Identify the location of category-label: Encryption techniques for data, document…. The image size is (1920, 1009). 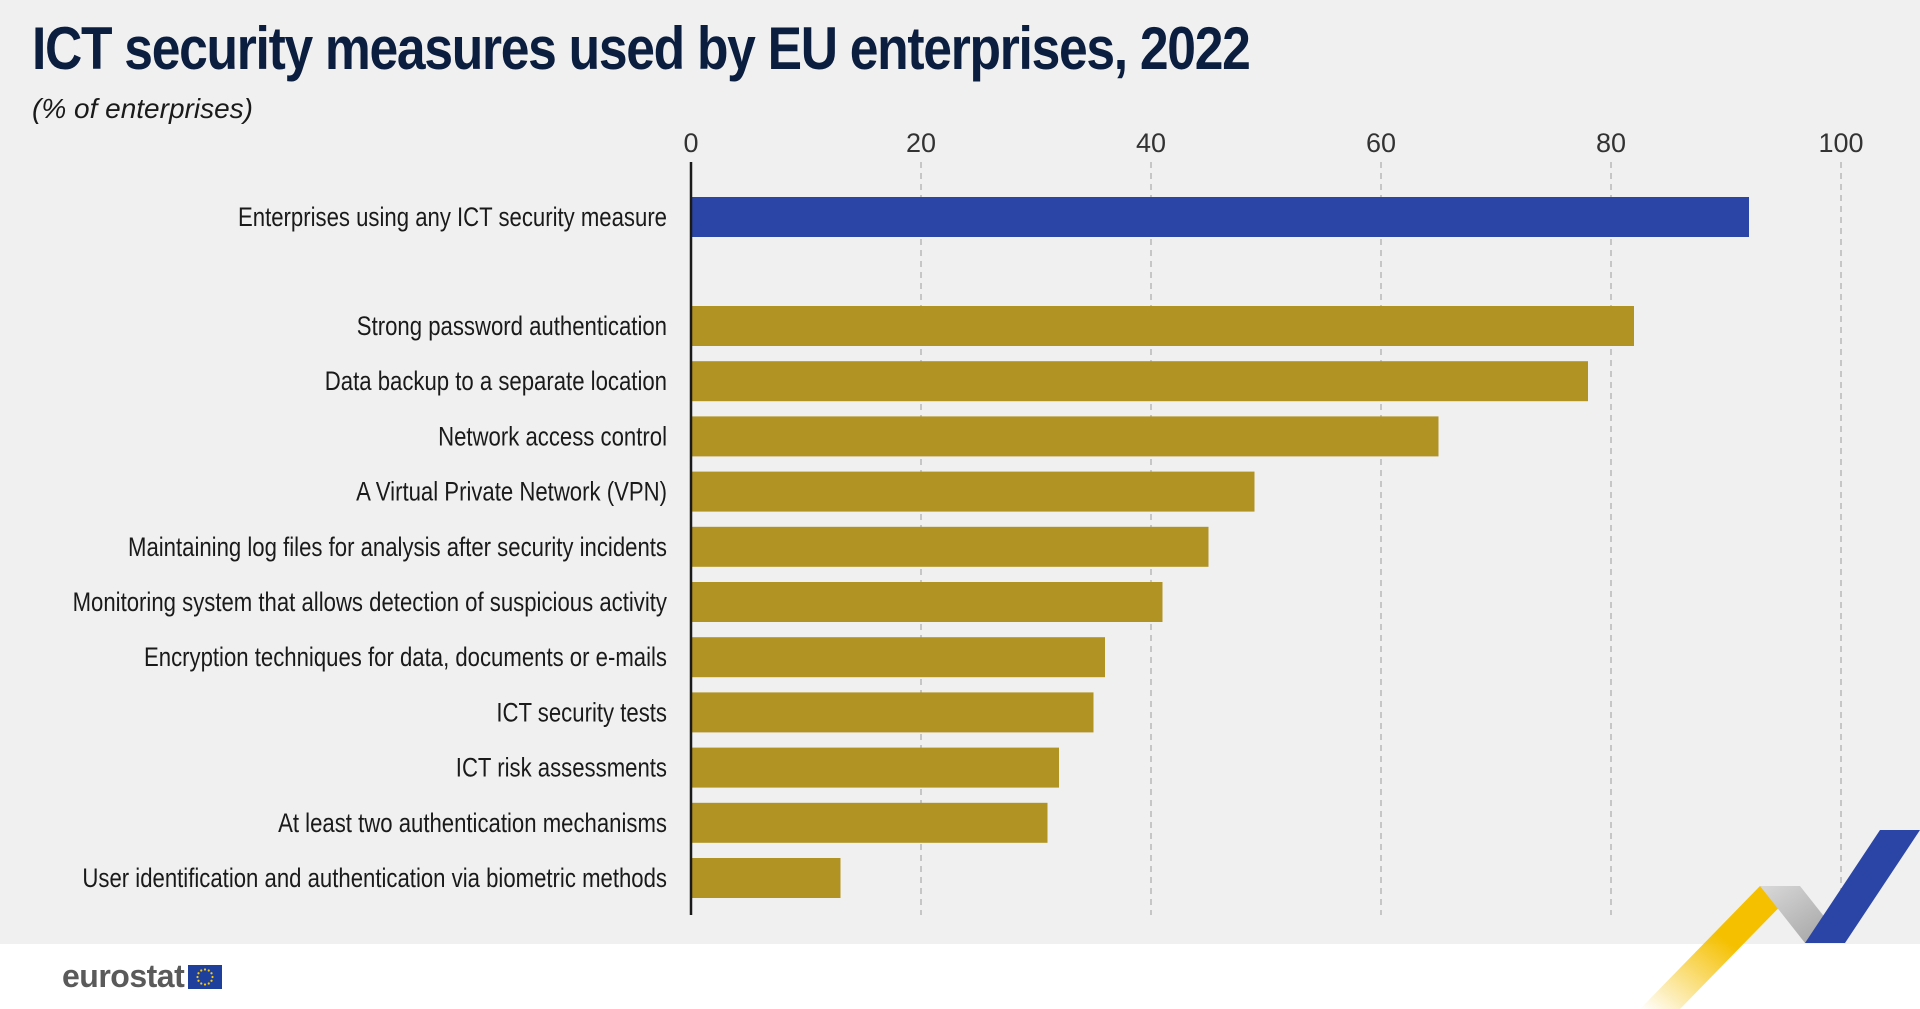
(405, 657).